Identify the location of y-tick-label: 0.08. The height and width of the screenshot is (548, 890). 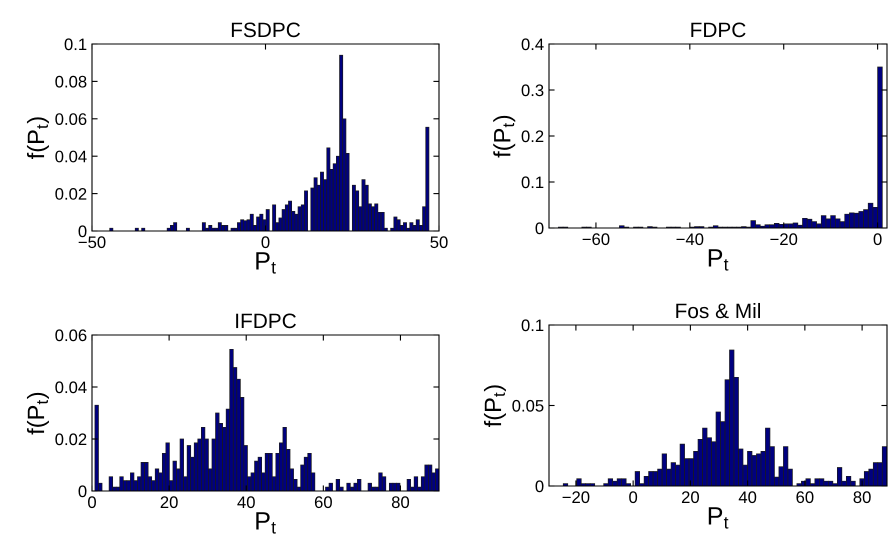
(70, 82).